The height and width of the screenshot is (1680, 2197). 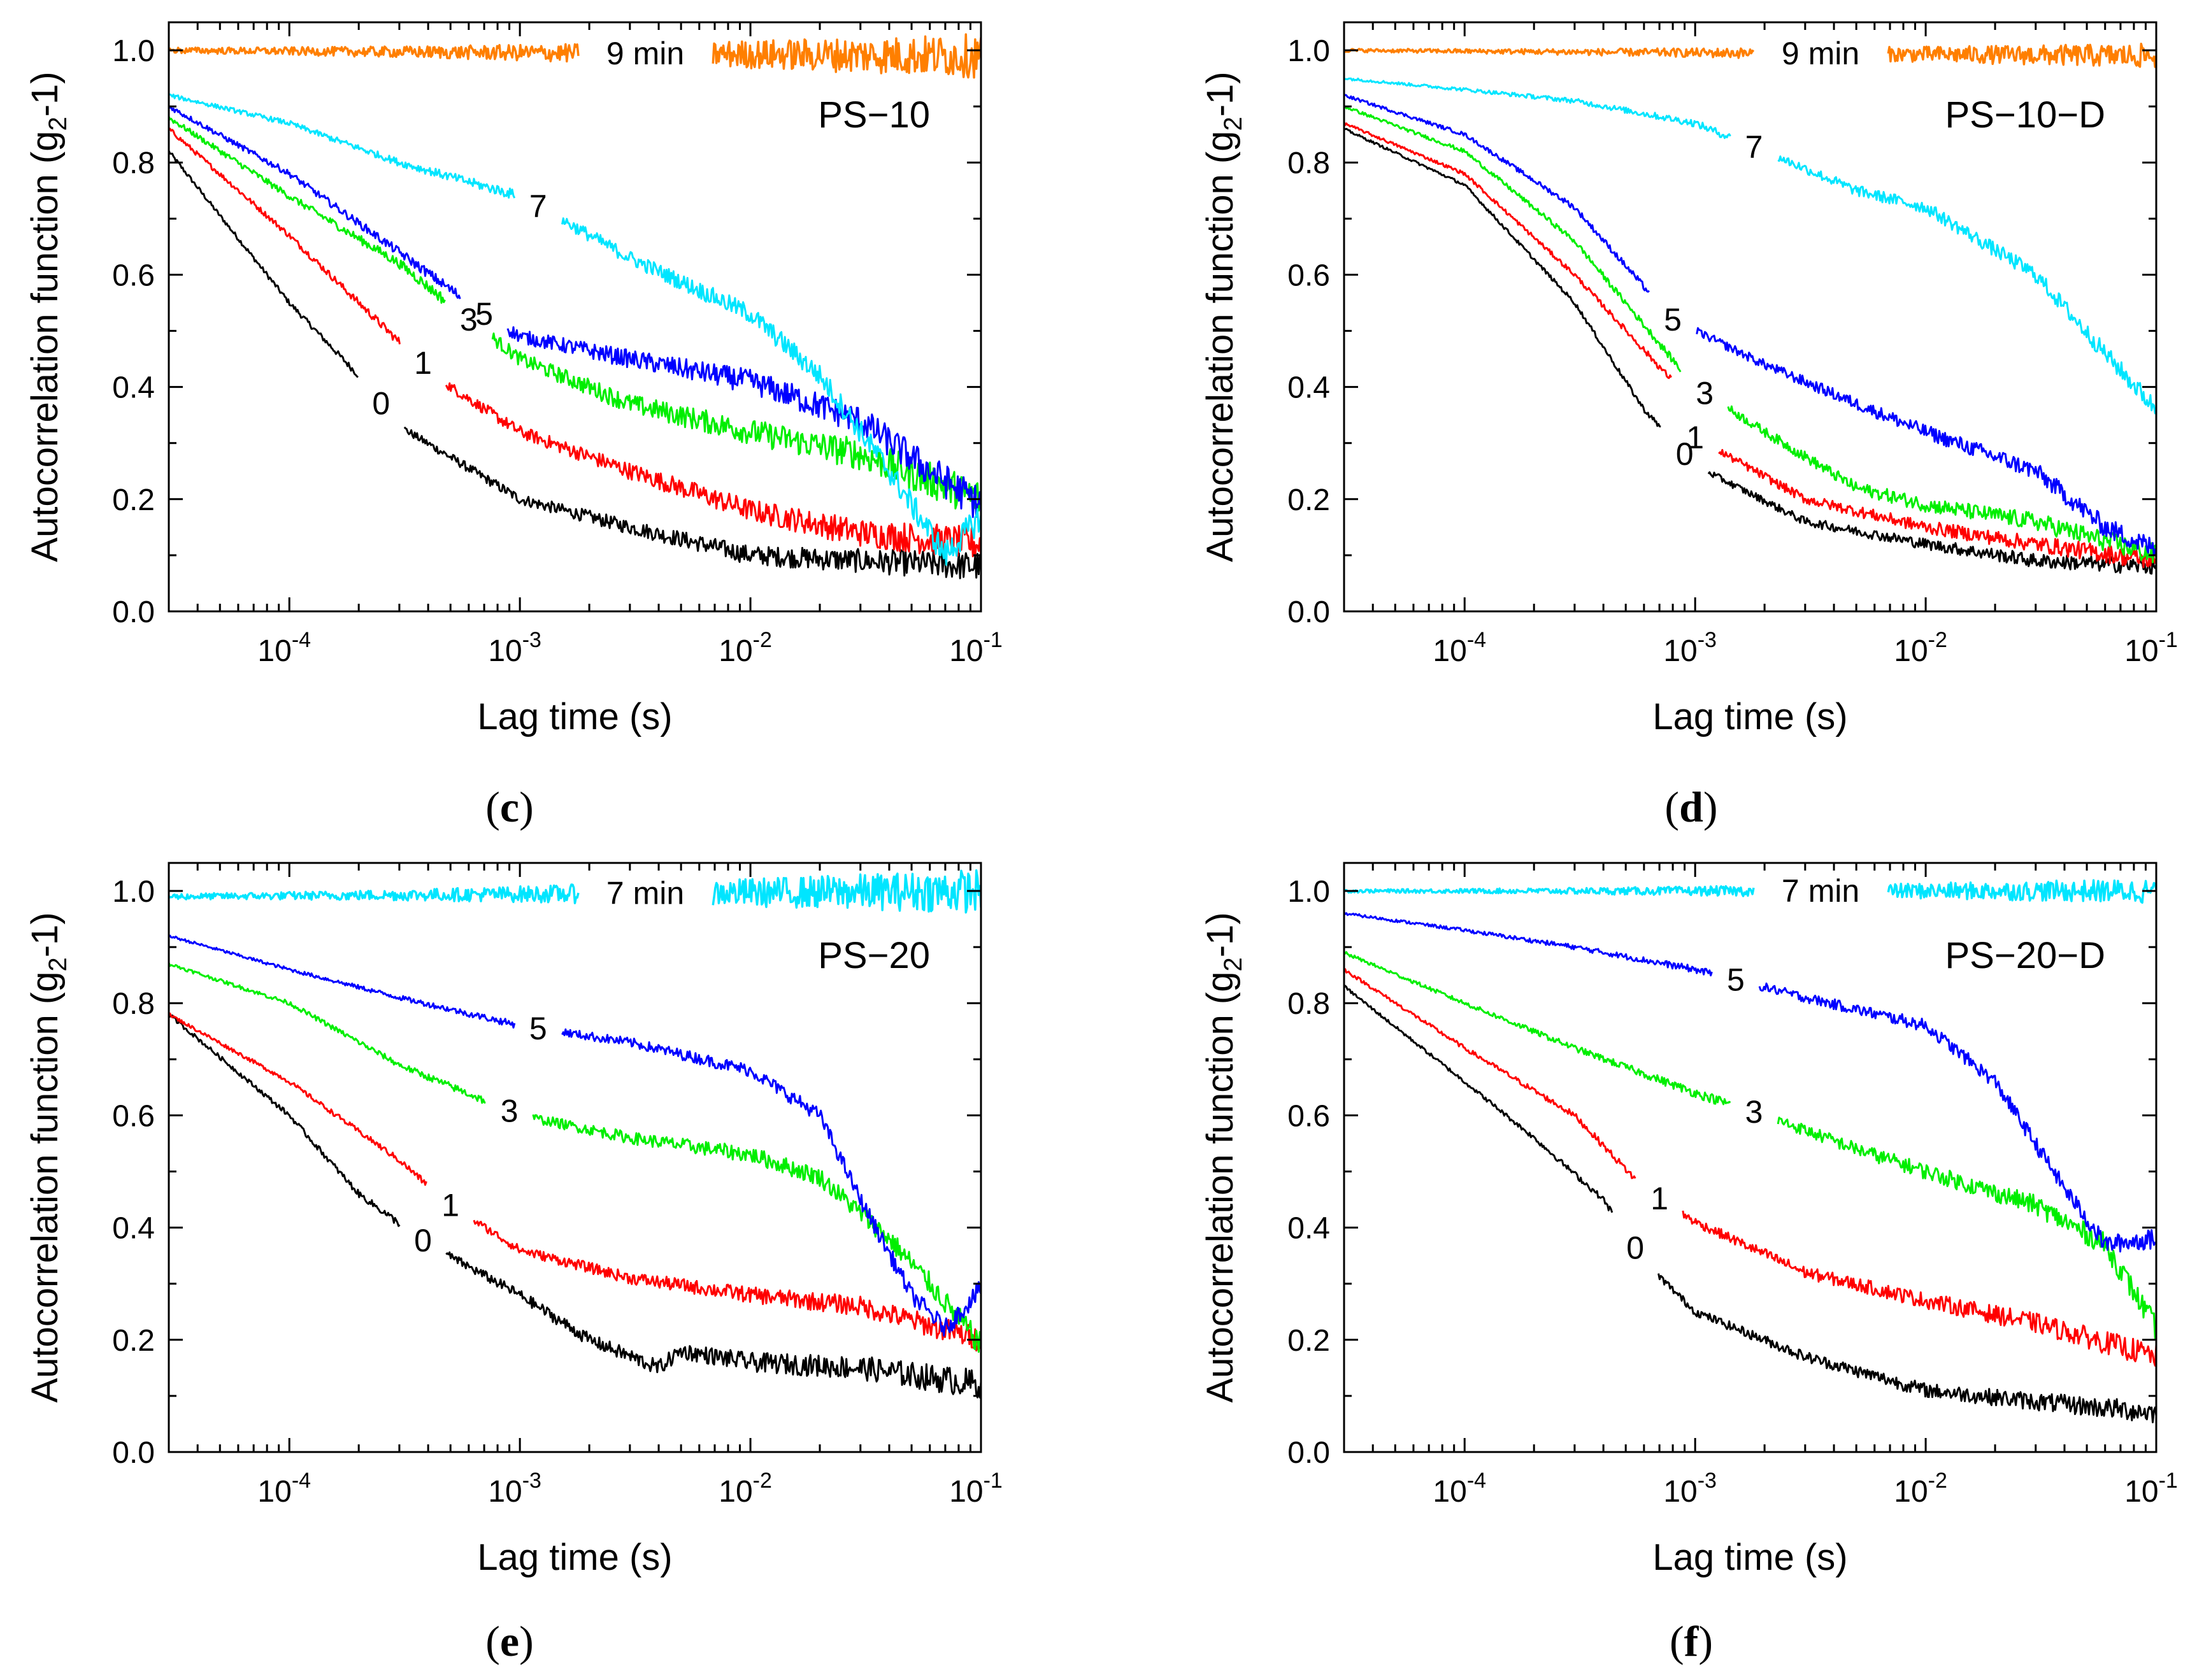 What do you see at coordinates (1690, 807) in the screenshot?
I see `panel-caption: (d)` at bounding box center [1690, 807].